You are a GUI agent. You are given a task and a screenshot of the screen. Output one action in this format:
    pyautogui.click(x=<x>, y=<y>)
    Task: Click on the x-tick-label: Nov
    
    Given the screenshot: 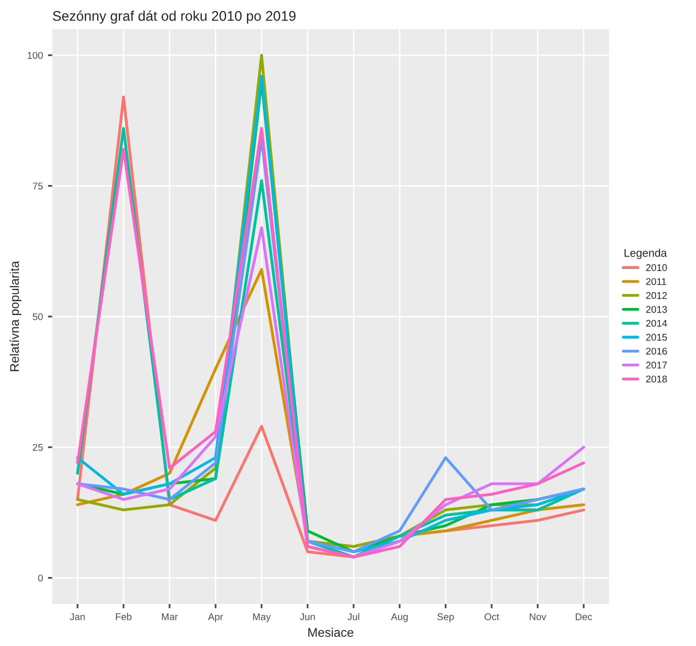 What is the action you would take?
    pyautogui.click(x=538, y=616)
    